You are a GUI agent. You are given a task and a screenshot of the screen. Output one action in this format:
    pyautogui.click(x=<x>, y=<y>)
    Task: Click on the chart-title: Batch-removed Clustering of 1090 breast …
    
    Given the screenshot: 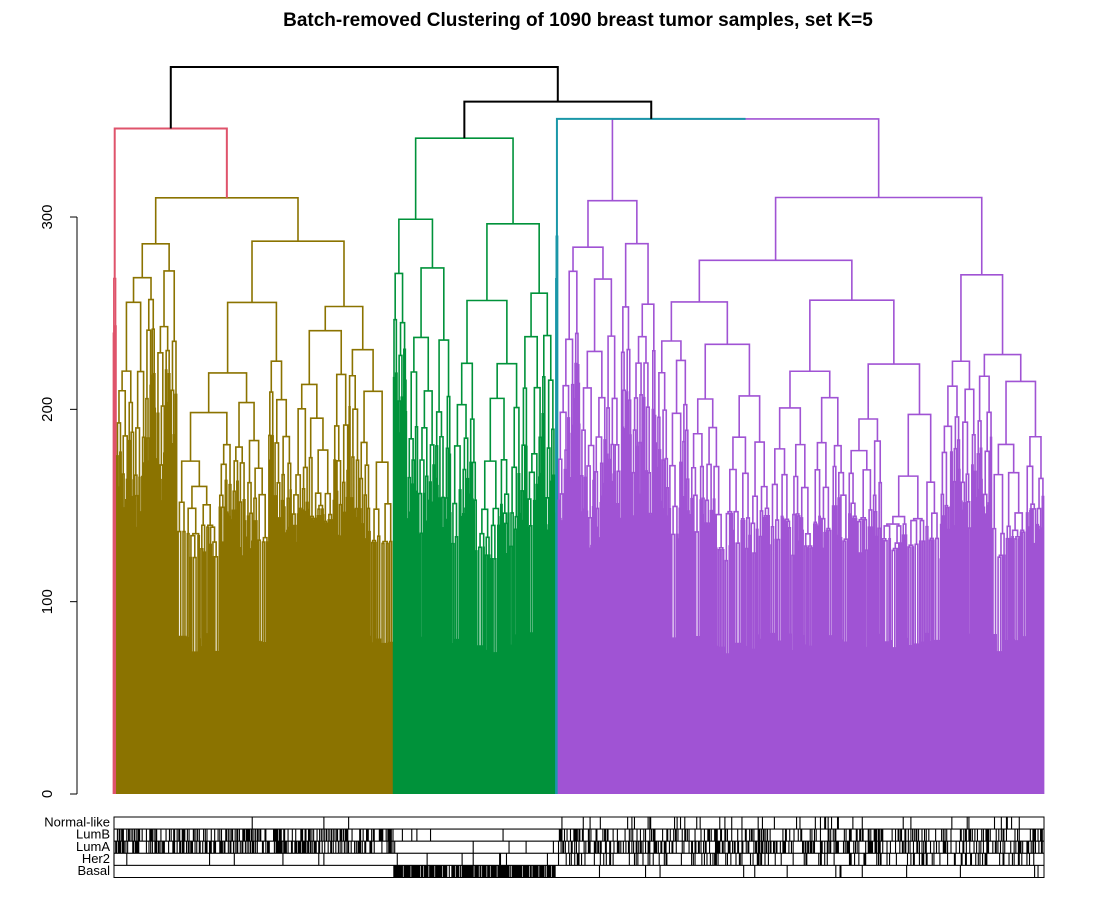 What is the action you would take?
    pyautogui.click(x=578, y=20)
    